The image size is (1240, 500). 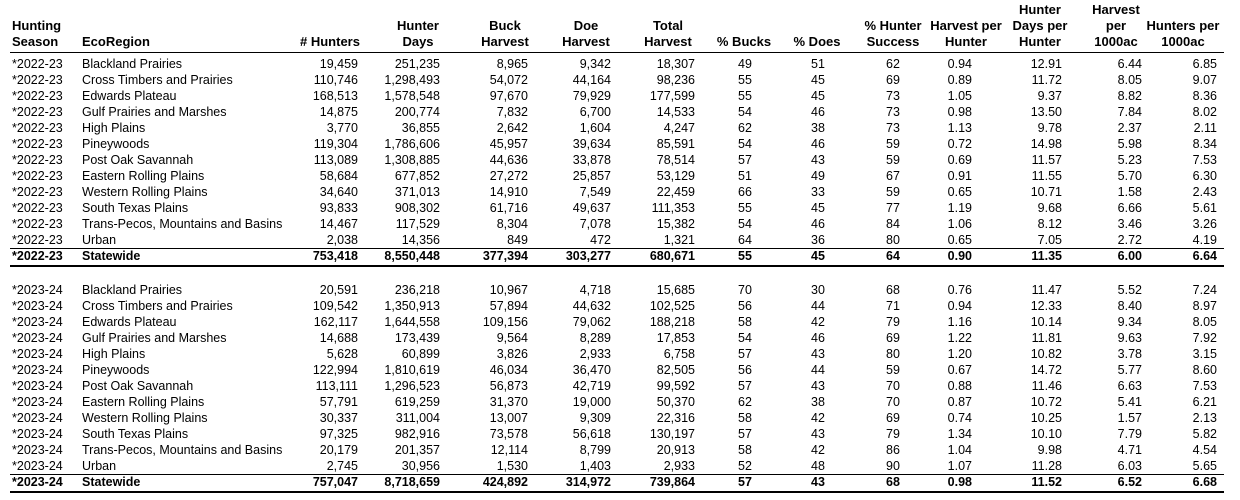 What do you see at coordinates (129, 322) in the screenshot?
I see `table-cell: Edwards Plateau` at bounding box center [129, 322].